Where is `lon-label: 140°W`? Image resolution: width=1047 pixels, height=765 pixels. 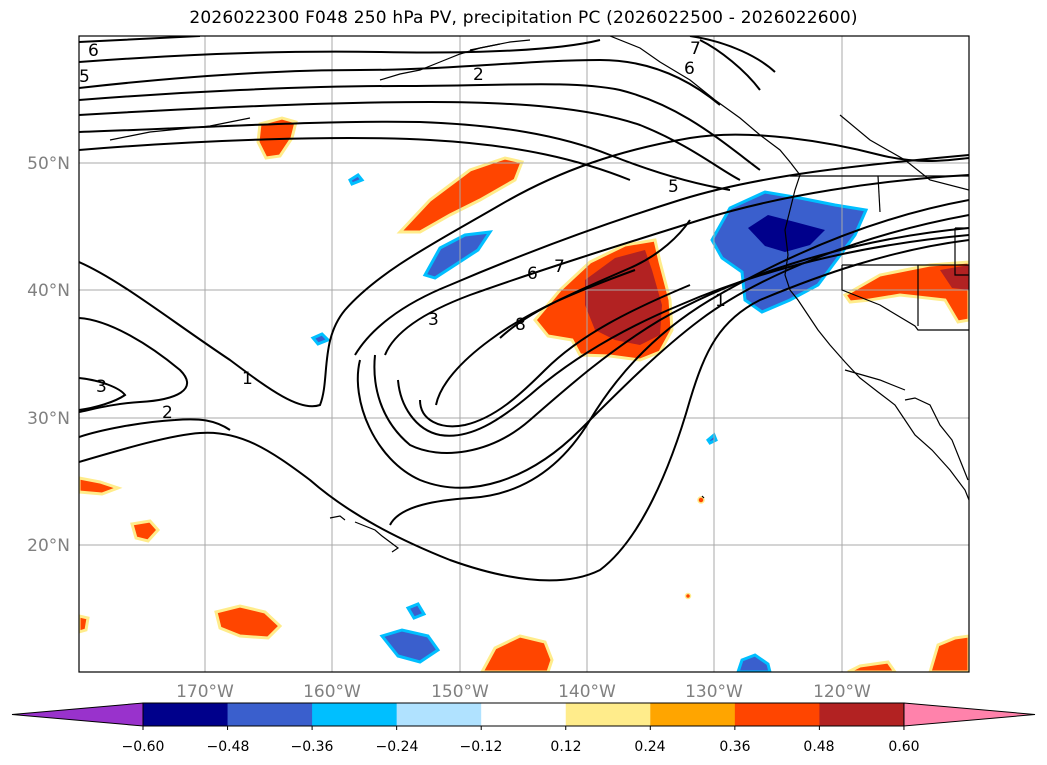 lon-label: 140°W is located at coordinates (587, 692).